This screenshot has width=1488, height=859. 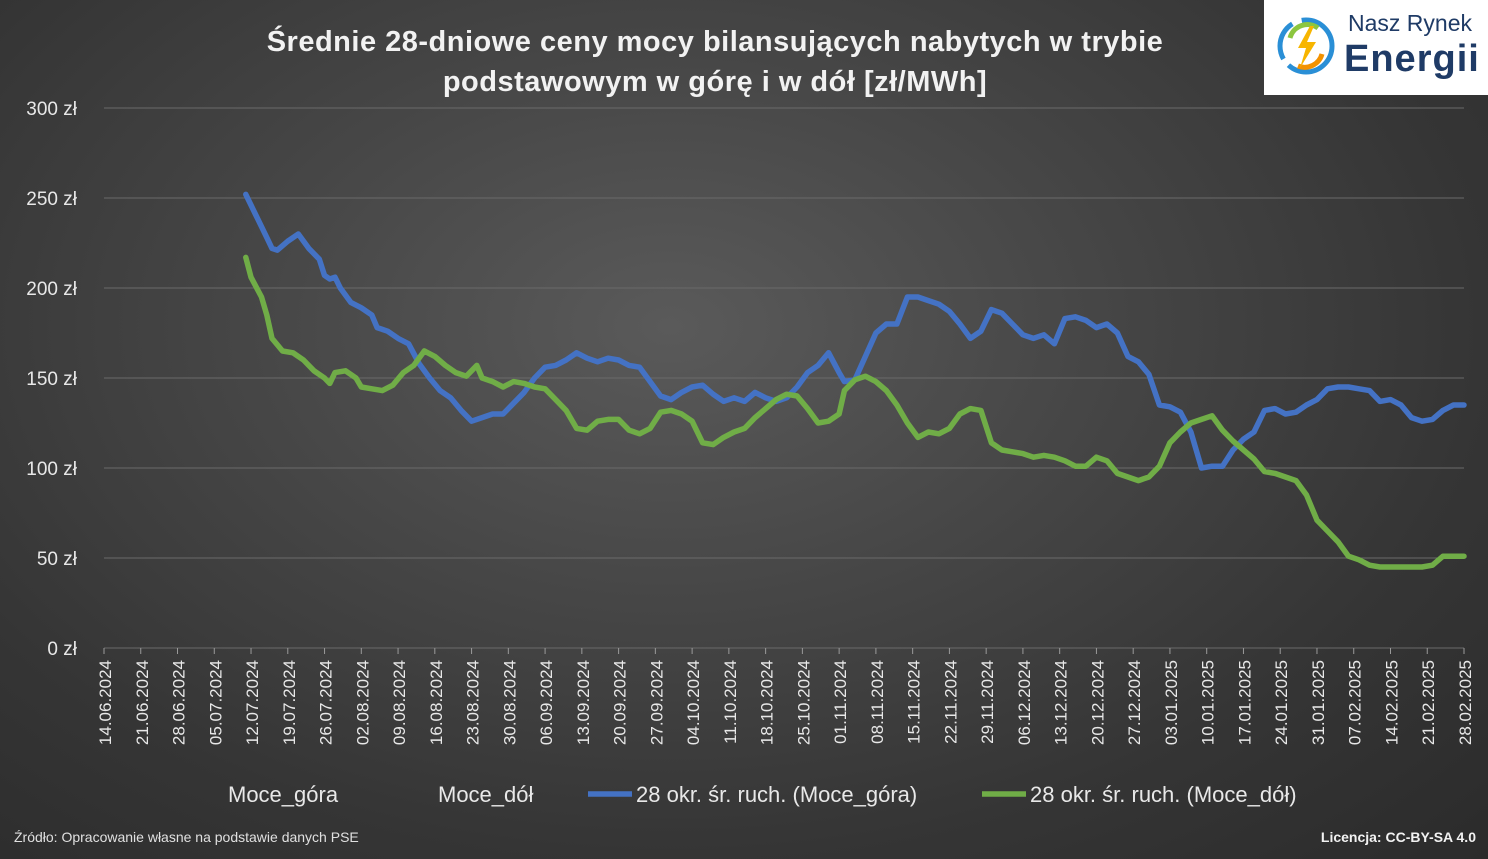 I want to click on x-tick-label: 28.06.2024, so click(x=179, y=702).